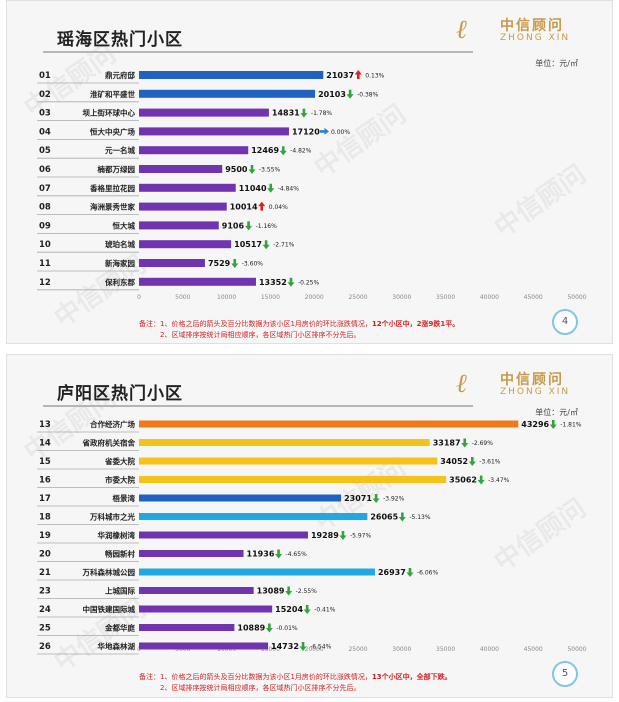 This screenshot has height=702, width=619. What do you see at coordinates (45, 629) in the screenshot?
I see `rank-label: 25` at bounding box center [45, 629].